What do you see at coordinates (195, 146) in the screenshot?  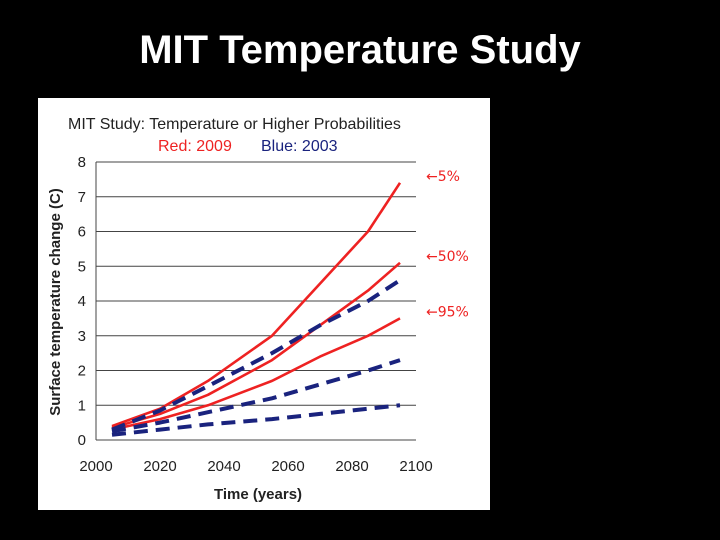 I see `legend-red: Red: 2009` at bounding box center [195, 146].